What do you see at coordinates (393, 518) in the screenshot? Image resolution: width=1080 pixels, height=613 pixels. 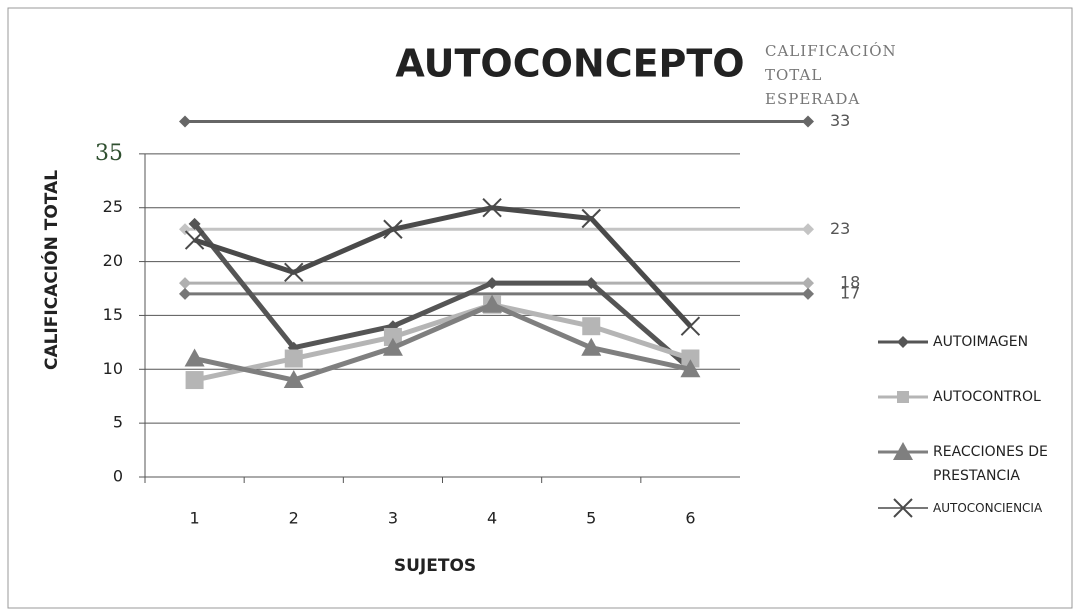 I see `x-tick-label: 3` at bounding box center [393, 518].